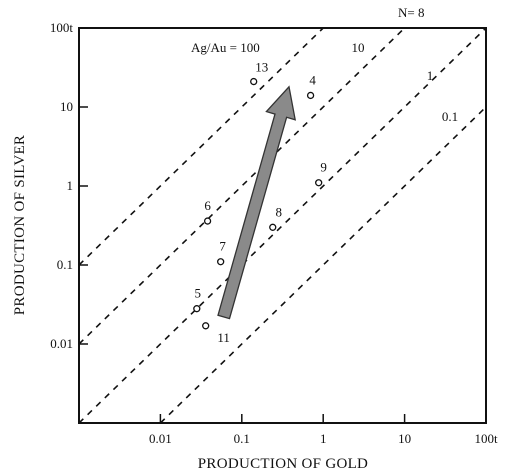  Describe the element at coordinates (198, 293) in the screenshot. I see `point-label-5: 5` at that location.